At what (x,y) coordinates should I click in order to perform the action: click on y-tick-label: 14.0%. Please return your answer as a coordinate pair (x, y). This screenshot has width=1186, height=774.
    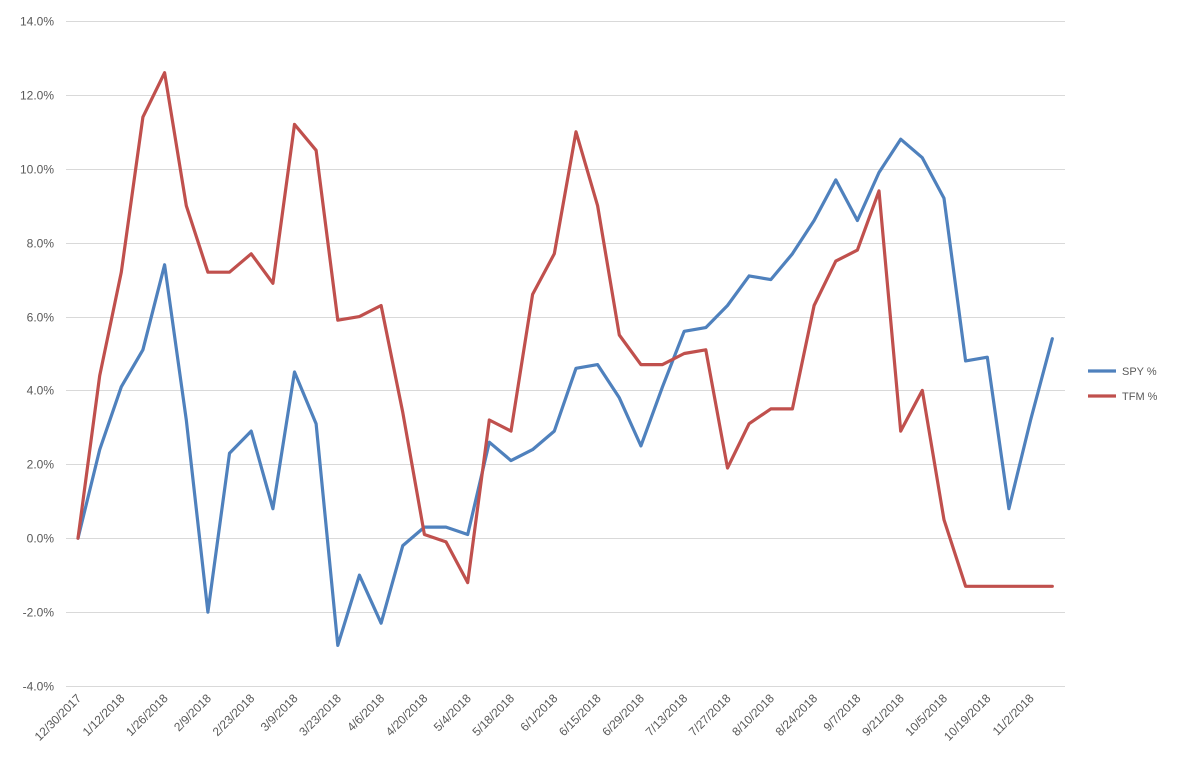
    Looking at the image, I should click on (37, 22).